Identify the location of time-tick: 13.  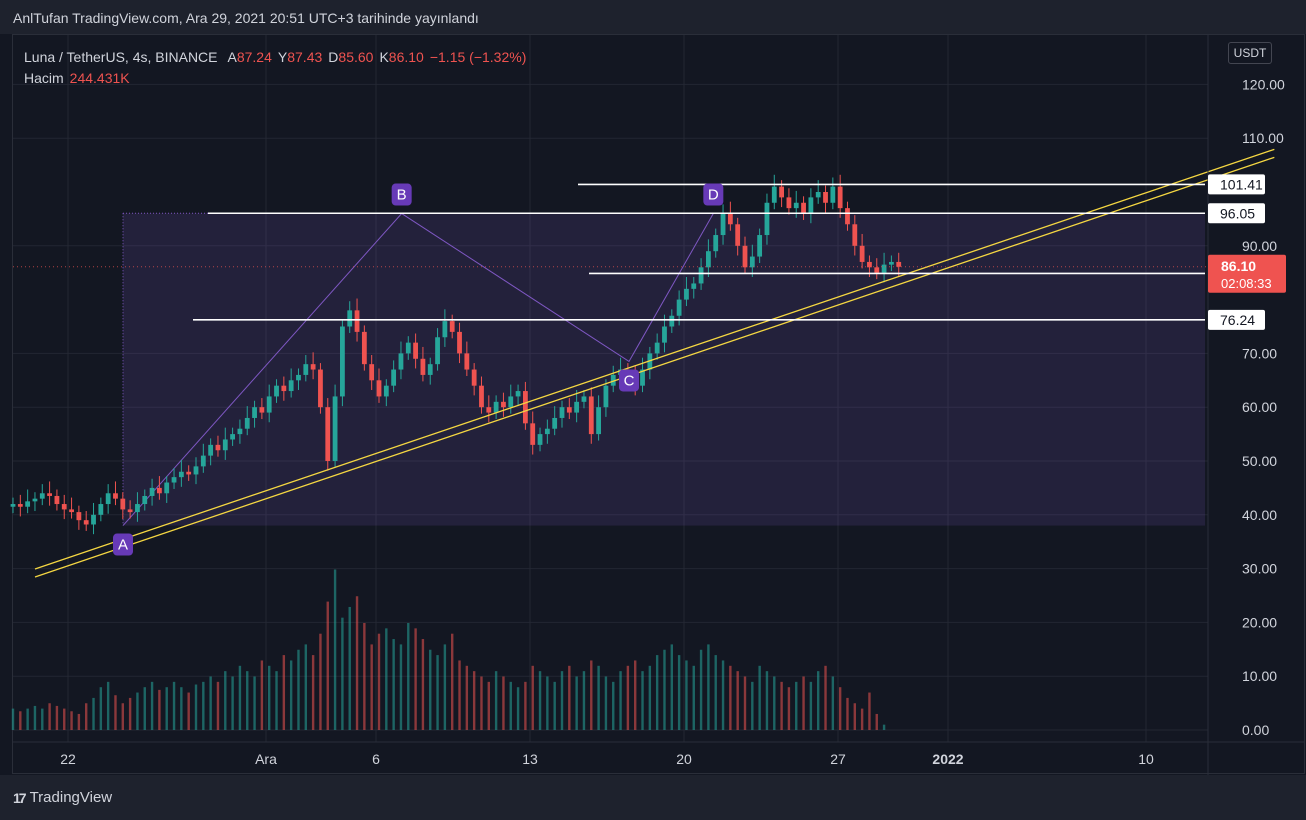
(530, 759).